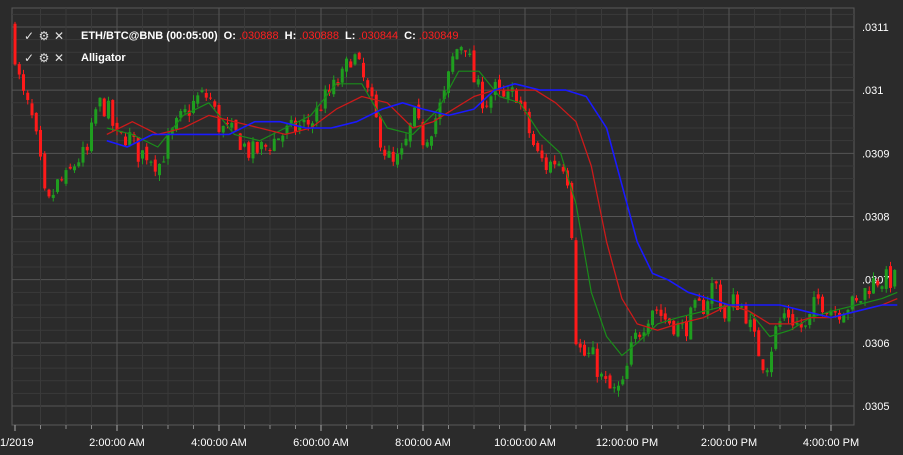  Describe the element at coordinates (17, 443) in the screenshot. I see `x-tick-label: 1/2019` at that location.